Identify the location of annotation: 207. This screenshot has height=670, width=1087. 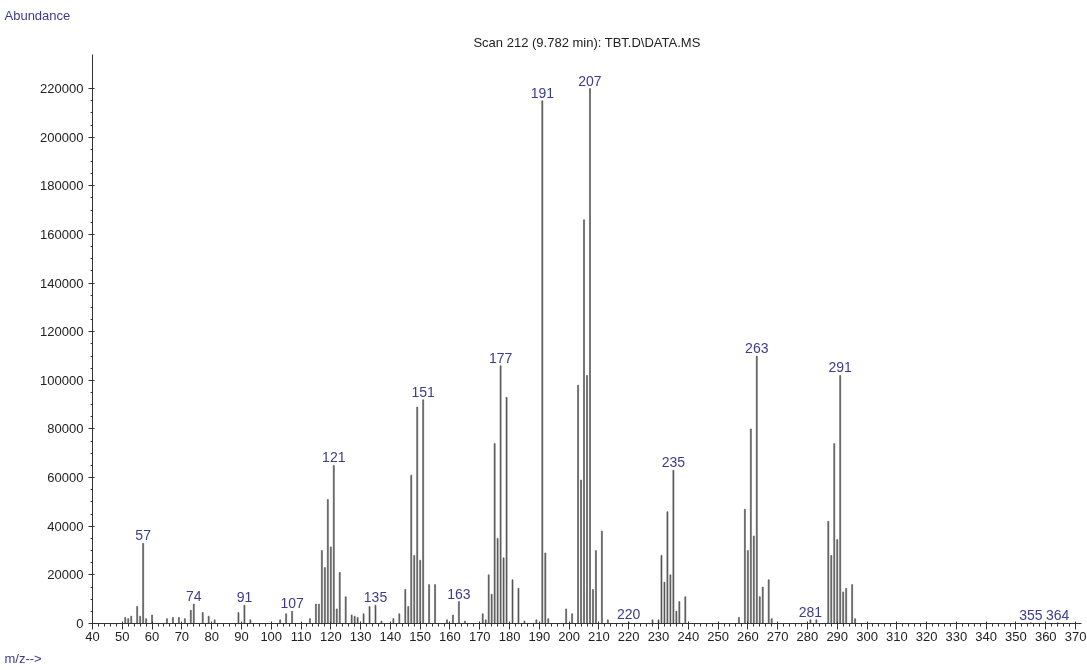
(590, 80).